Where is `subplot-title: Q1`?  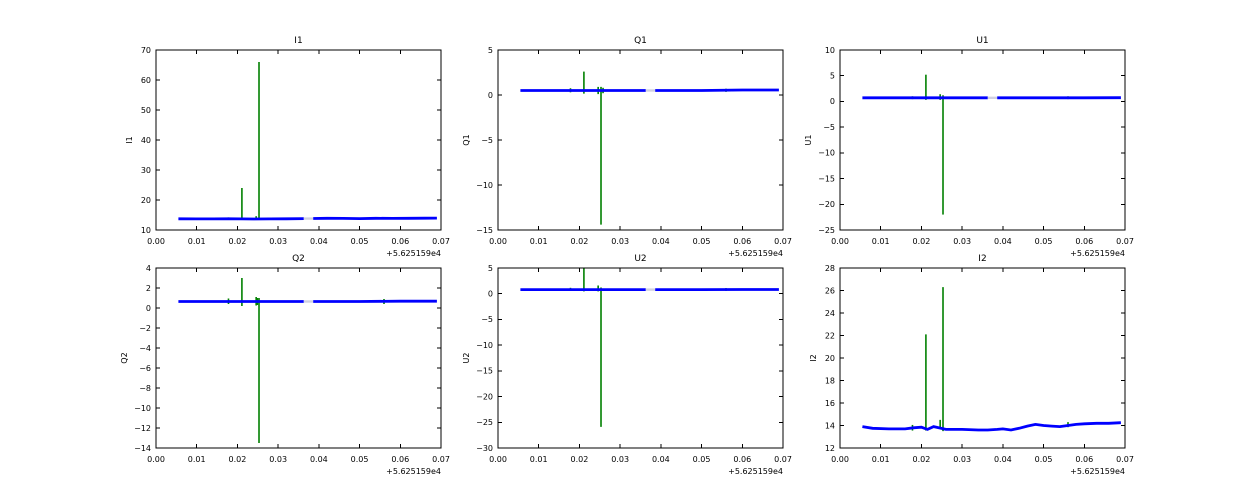
subplot-title: Q1 is located at coordinates (640, 41).